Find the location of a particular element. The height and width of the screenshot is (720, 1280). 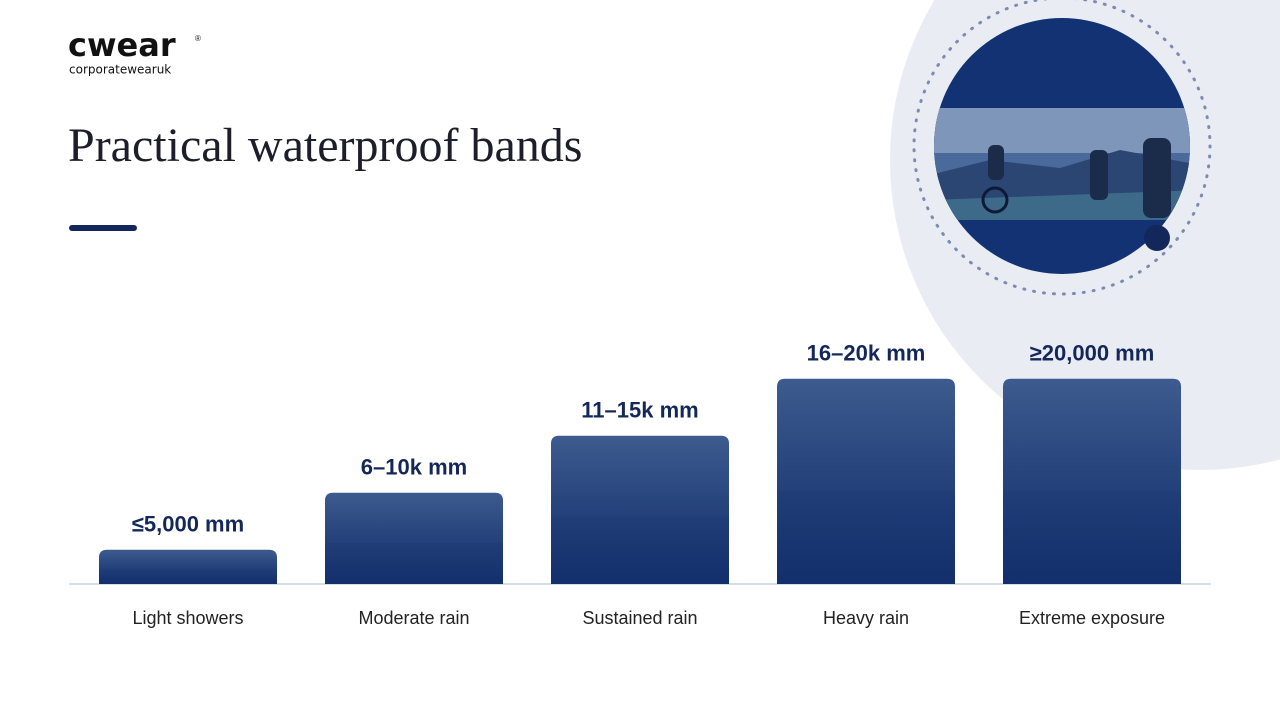

x-tick-label: Extreme exposure is located at coordinates (1092, 618).